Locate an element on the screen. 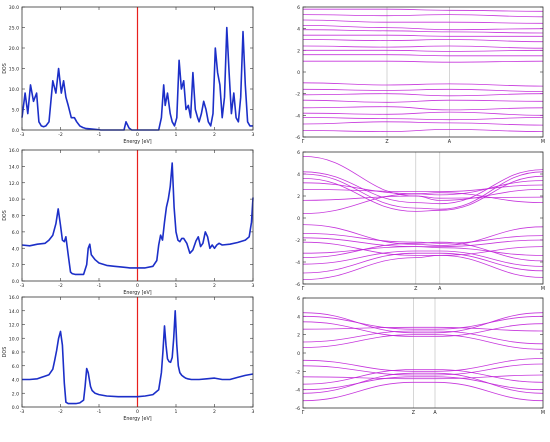 Image resolution: width=550 pixels, height=442 pixels. y-tick-label: 14.0 is located at coordinates (14, 167).